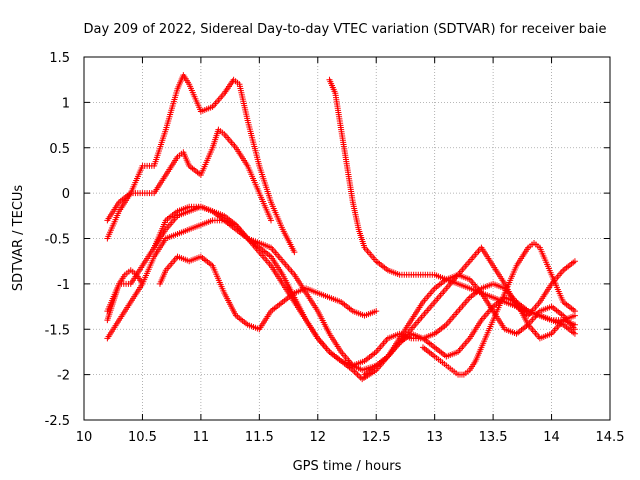 This screenshot has height=480, width=640. Describe the element at coordinates (57, 330) in the screenshot. I see `y-tick-label: -1.5` at that location.